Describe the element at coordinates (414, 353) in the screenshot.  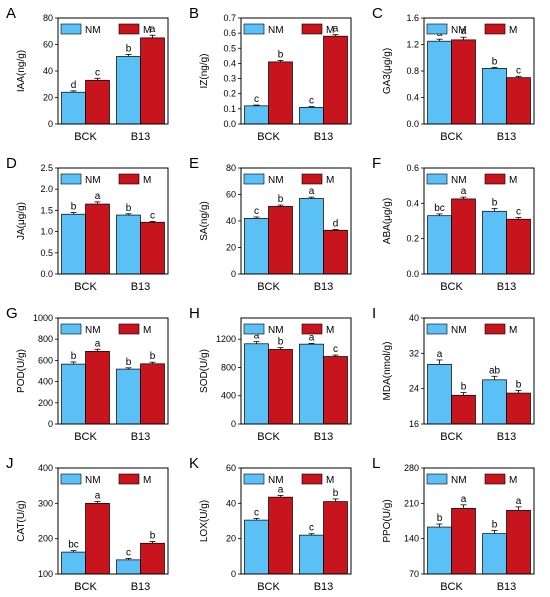
I see `y-tick-label: 32` at that location.